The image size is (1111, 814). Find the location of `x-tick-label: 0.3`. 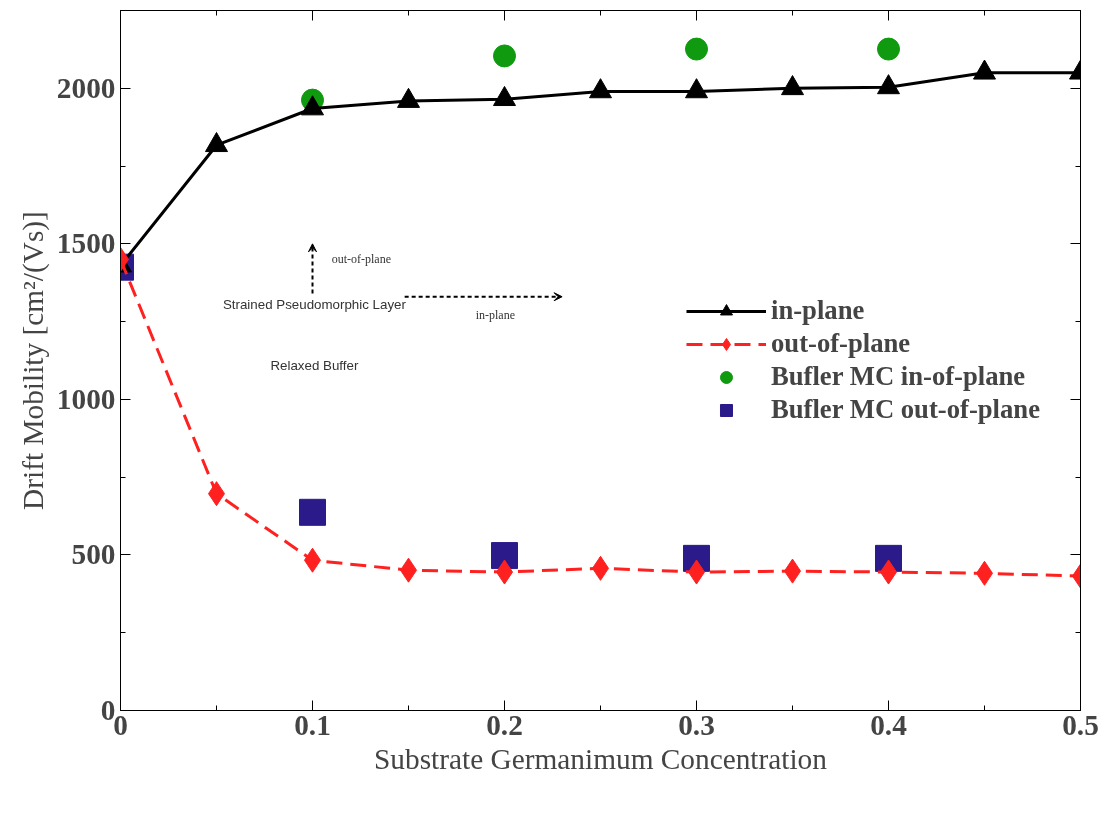

x-tick-label: 0.3 is located at coordinates (696, 724).